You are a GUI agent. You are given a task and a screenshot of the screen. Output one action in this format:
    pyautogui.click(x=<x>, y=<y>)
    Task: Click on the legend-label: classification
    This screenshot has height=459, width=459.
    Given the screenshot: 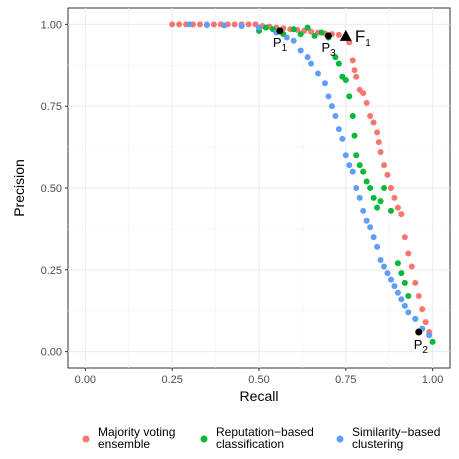 What is the action you would take?
    pyautogui.click(x=250, y=444)
    